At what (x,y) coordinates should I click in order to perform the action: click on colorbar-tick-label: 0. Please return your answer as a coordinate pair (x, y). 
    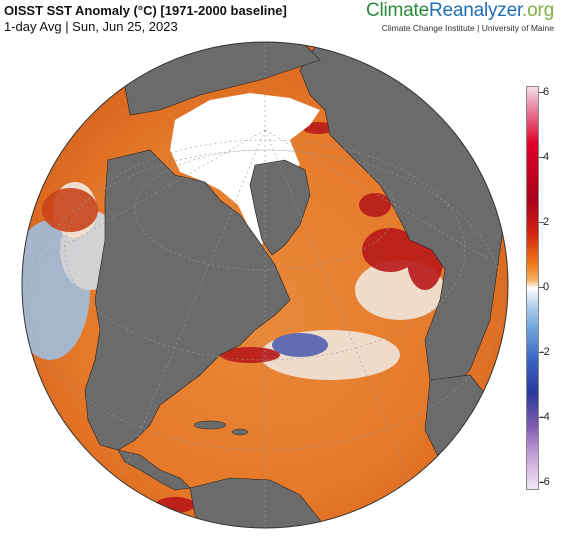
    Looking at the image, I should click on (546, 287).